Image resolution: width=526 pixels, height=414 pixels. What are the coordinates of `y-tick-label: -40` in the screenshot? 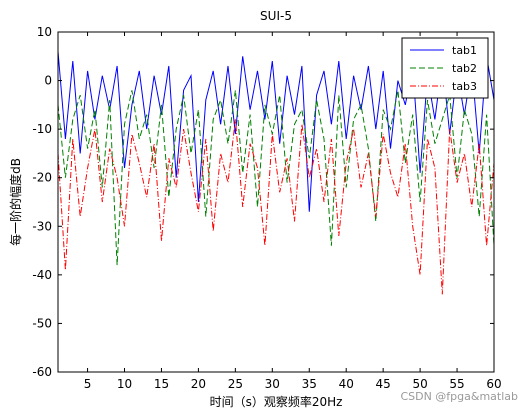 It's located at (42, 275).